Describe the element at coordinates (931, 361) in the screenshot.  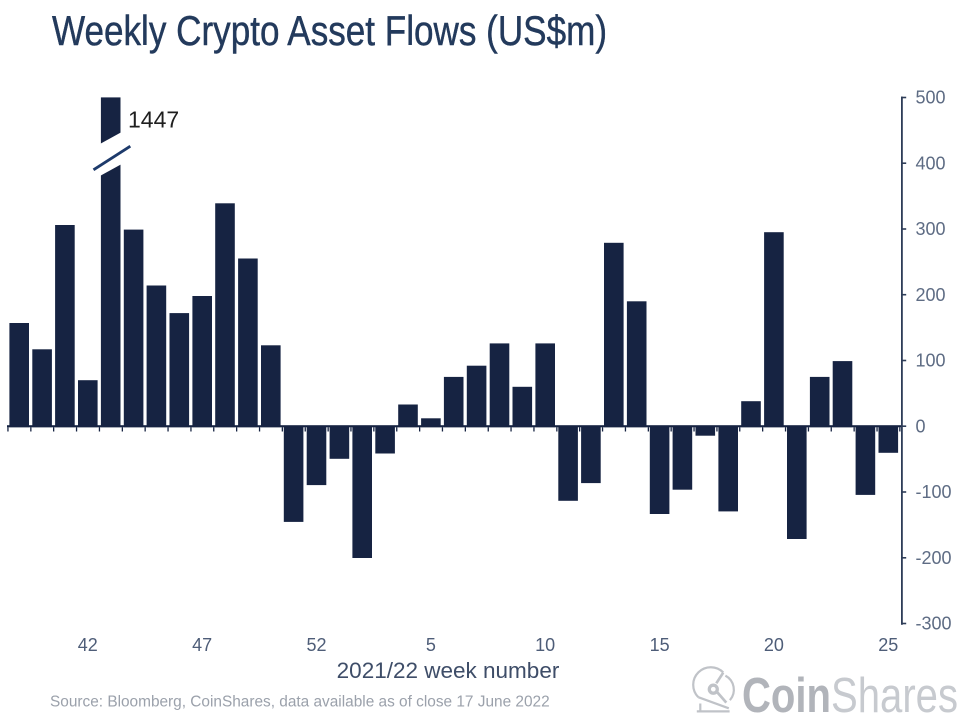
I see `svg-text: 100` at that location.